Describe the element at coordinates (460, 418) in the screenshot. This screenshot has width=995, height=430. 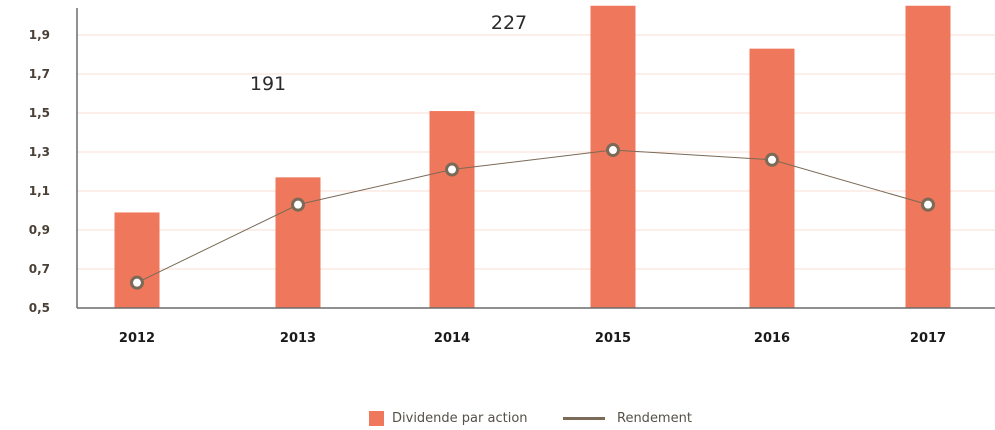
I see `legend-label: Dividende par action` at that location.